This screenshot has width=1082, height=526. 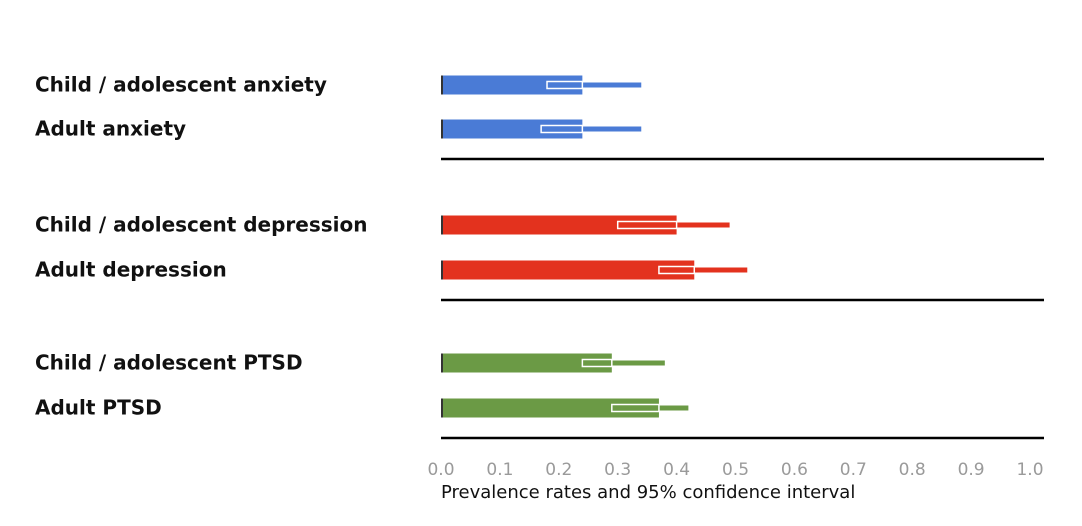 What do you see at coordinates (526, 363) in the screenshot?
I see `bar-child-adolescent-ptsd` at bounding box center [526, 363].